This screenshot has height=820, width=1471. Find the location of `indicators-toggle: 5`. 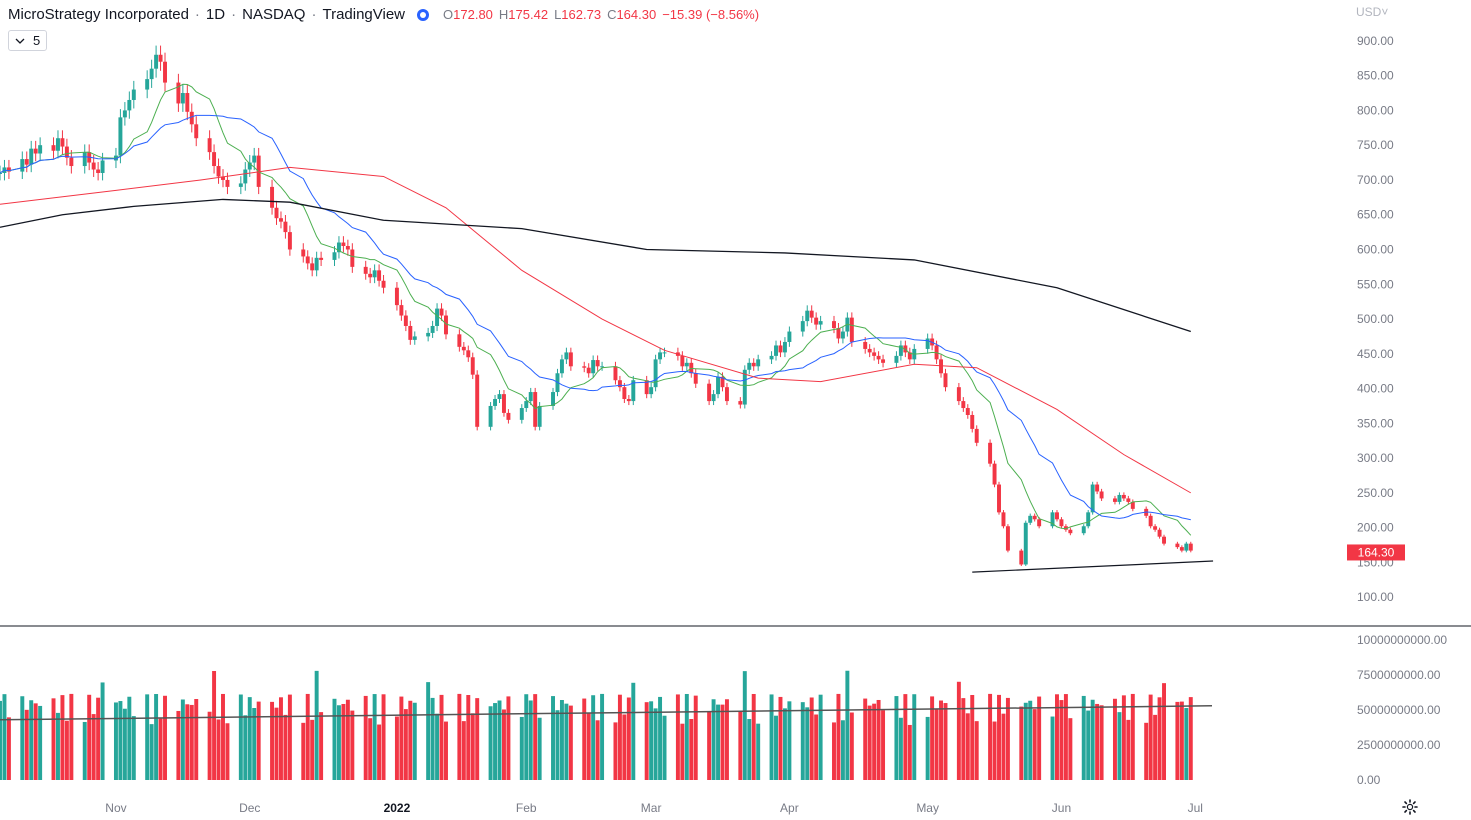

indicators-toggle: 5 is located at coordinates (28, 40).